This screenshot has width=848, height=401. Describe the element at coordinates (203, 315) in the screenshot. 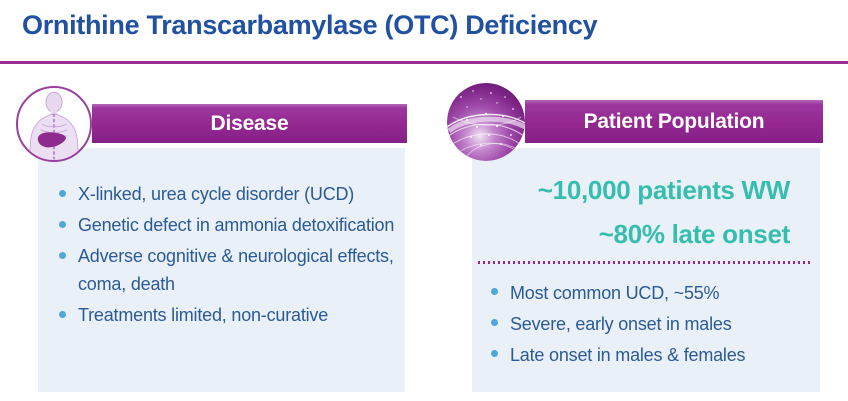

I see `bullet-text: Treatments limited, non-curative` at that location.